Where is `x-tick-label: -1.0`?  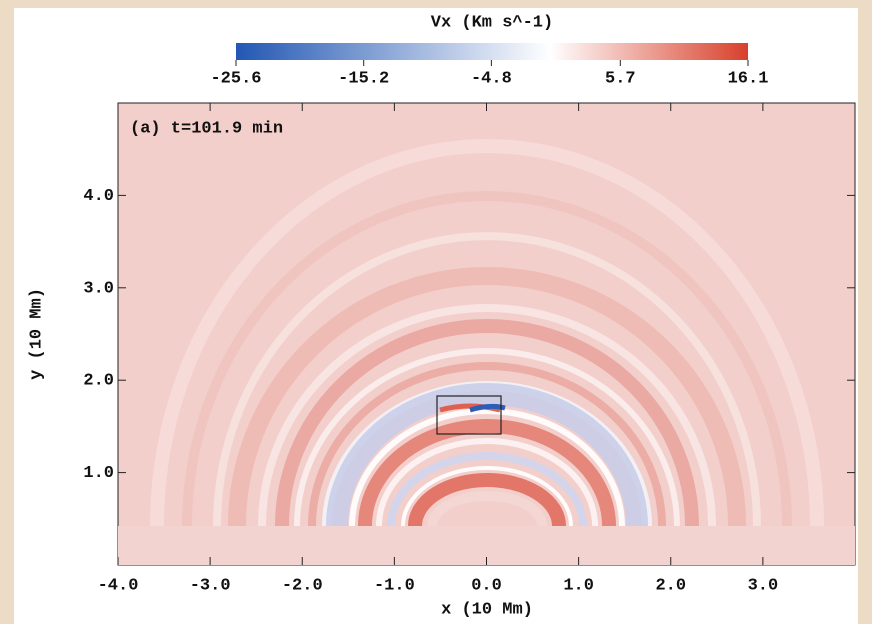
x-tick-label: -1.0 is located at coordinates (394, 585).